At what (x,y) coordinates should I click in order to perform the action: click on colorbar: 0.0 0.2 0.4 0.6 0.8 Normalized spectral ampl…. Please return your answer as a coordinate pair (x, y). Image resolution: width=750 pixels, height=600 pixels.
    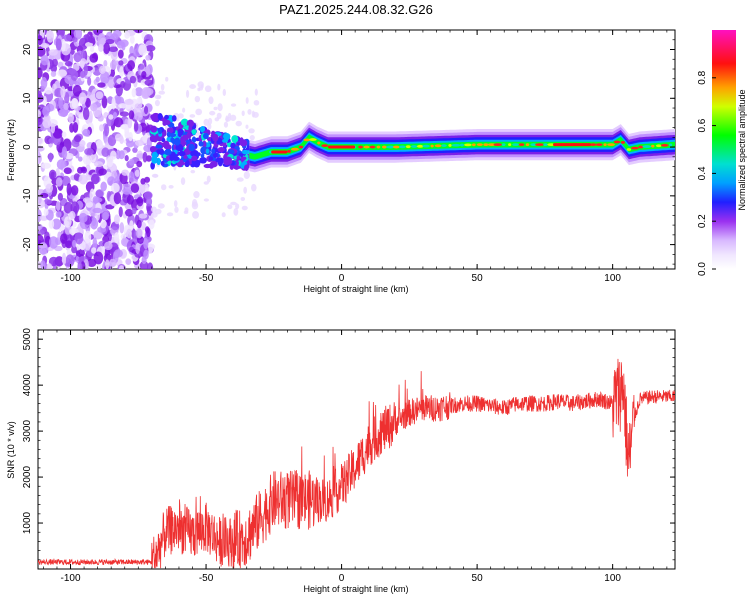
    Looking at the image, I should click on (722, 153).